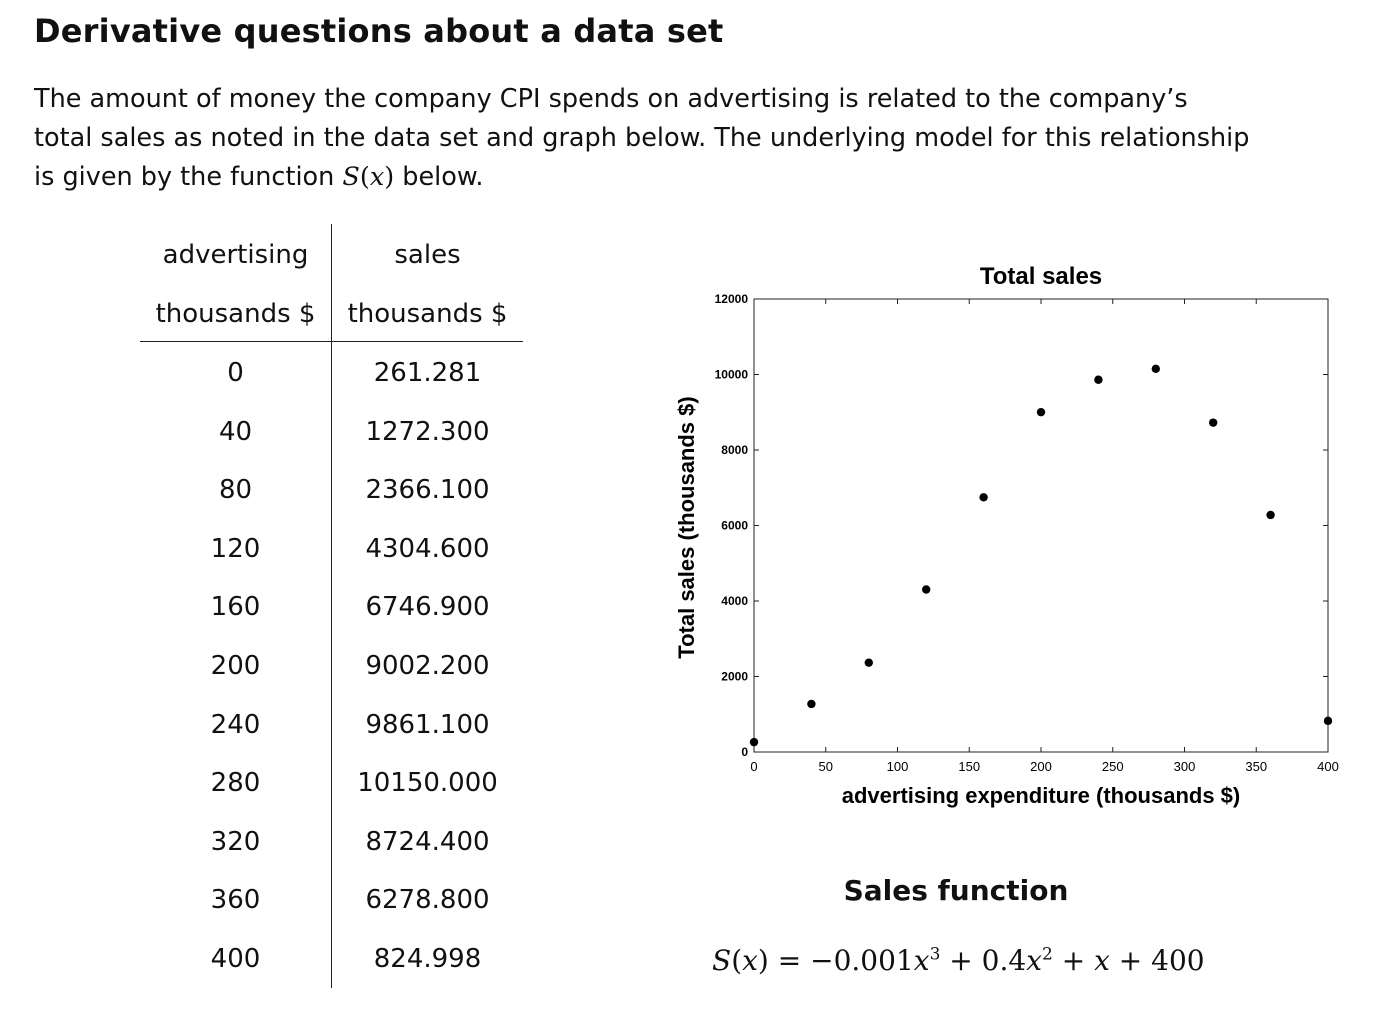 Image resolution: width=1387 pixels, height=1011 pixels. I want to click on header-advertising-1: thousands $, so click(235, 314).